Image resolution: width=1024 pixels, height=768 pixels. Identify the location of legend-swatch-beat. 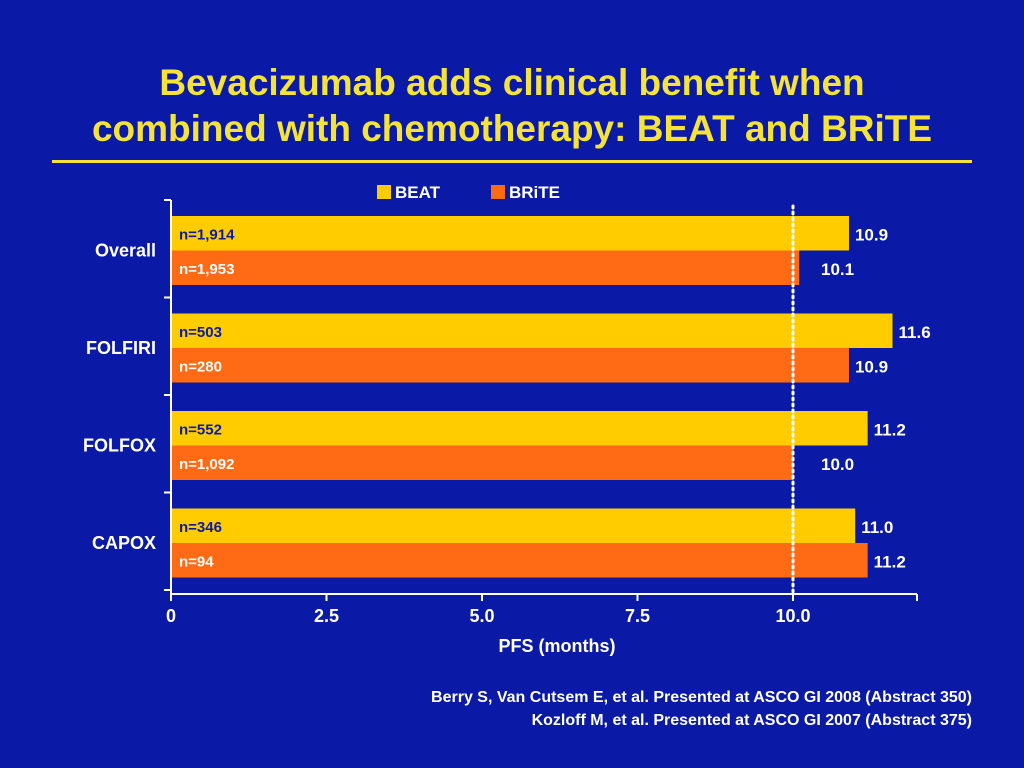
(384, 192).